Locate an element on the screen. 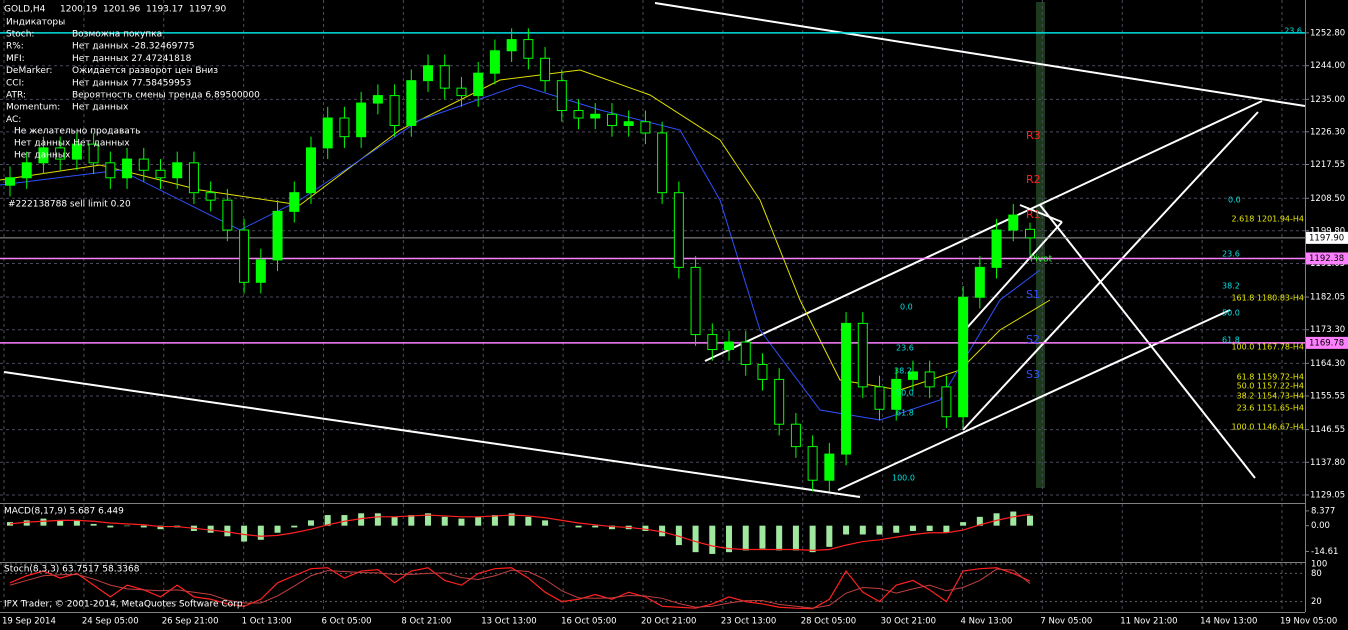 This screenshot has height=630, width=1348. quote-value: 1197.90 is located at coordinates (207, 10).